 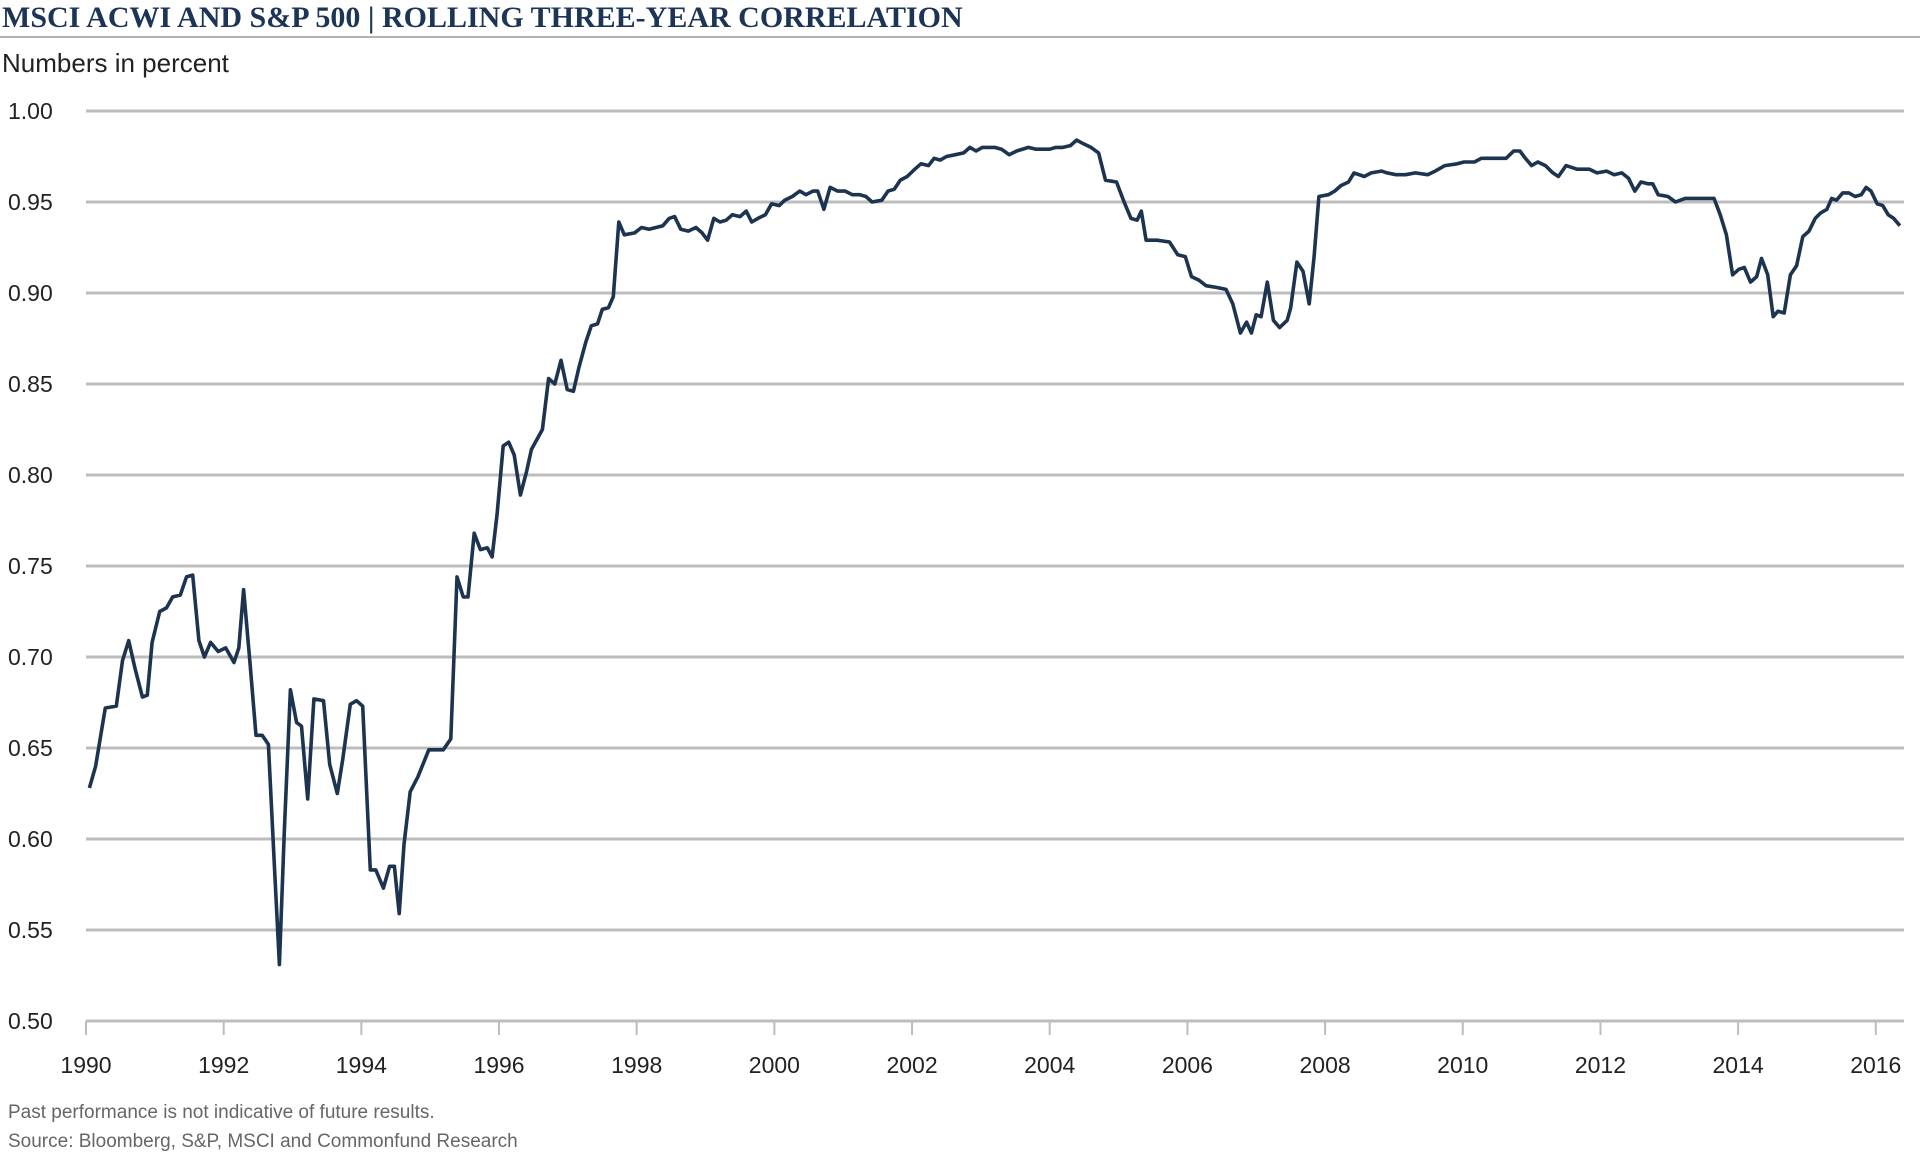 I want to click on y-tick-label: 0.70, so click(x=30, y=657).